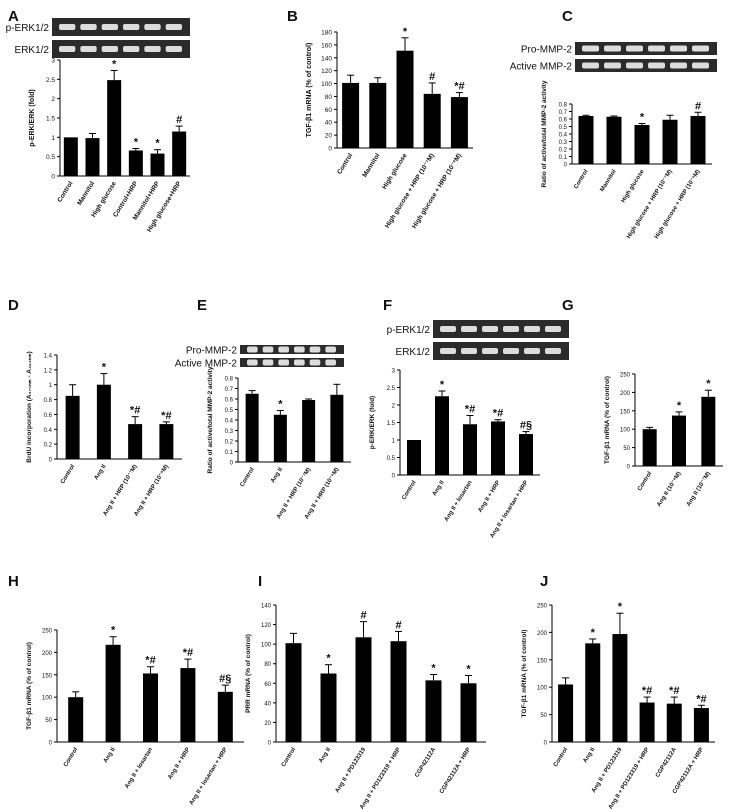 The height and width of the screenshot is (812, 743). Describe the element at coordinates (563, 158) in the screenshot. I see `y-tick-label: 0.1` at that location.